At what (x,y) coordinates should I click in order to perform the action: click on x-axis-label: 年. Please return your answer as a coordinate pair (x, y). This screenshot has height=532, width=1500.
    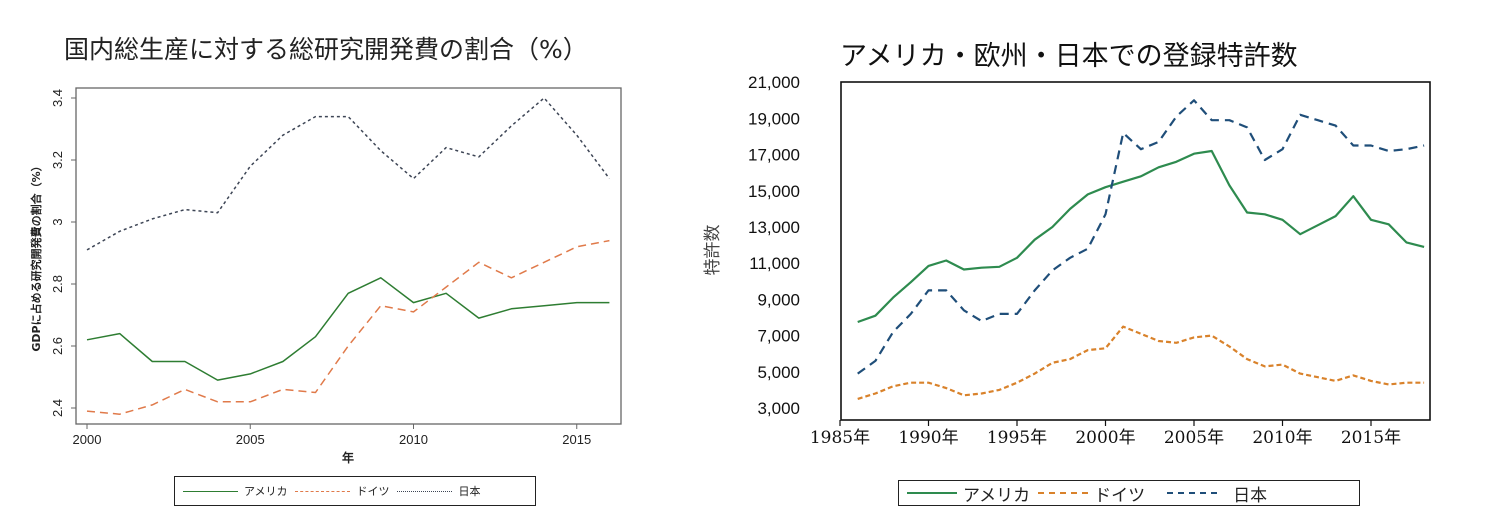
    Looking at the image, I should click on (348, 457).